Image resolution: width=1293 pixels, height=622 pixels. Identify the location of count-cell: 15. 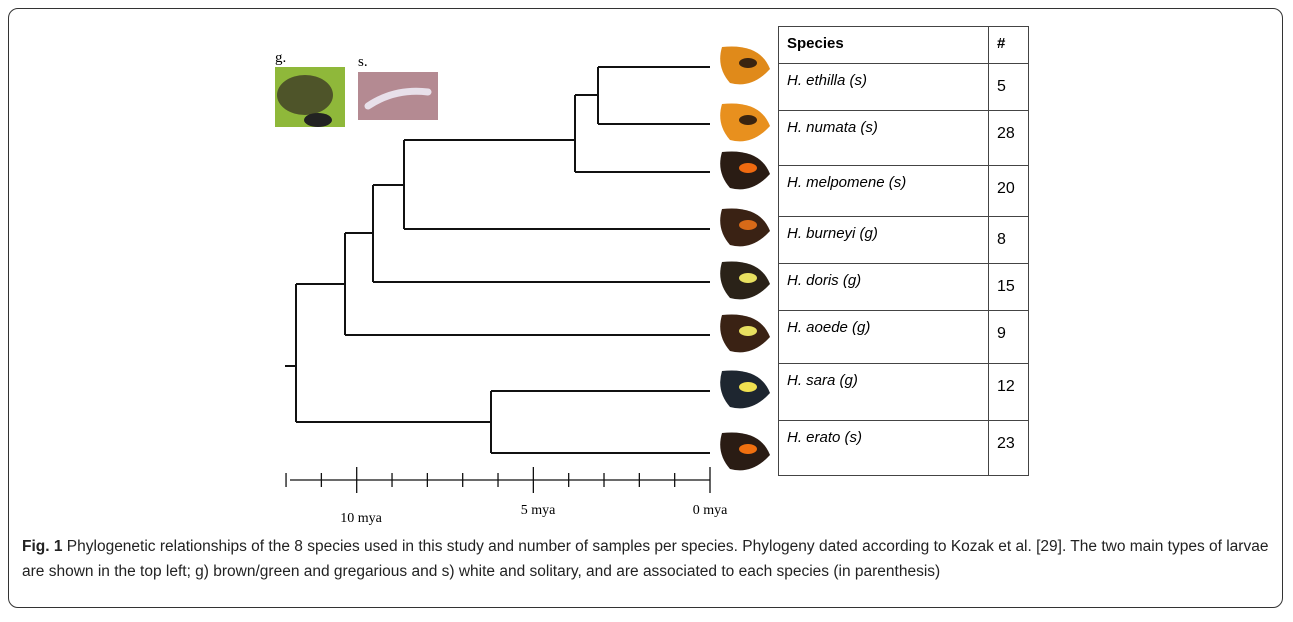
(1008, 287).